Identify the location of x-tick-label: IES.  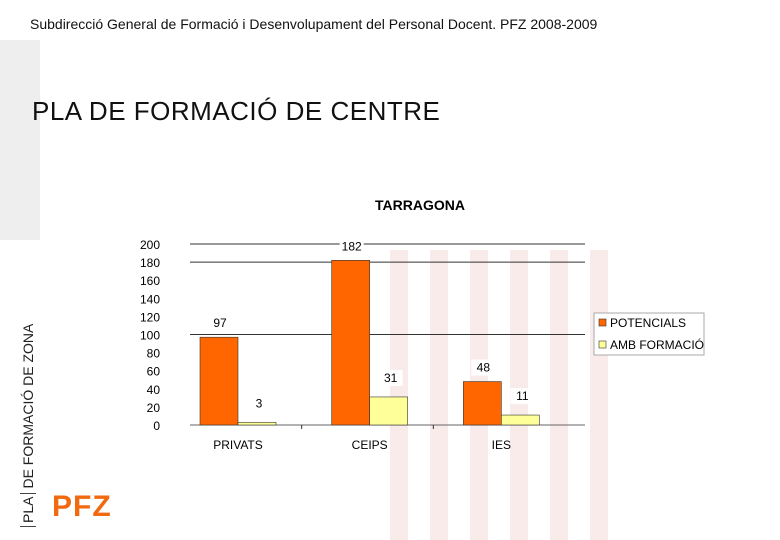
(501, 445).